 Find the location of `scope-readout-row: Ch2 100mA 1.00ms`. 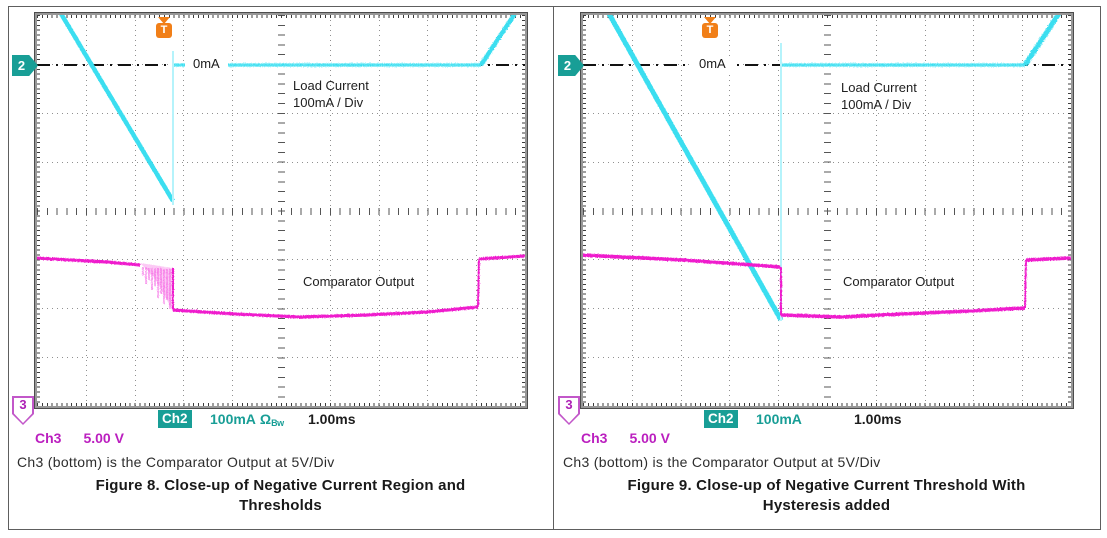

scope-readout-row: Ch2 100mA 1.00ms is located at coordinates (826, 420).